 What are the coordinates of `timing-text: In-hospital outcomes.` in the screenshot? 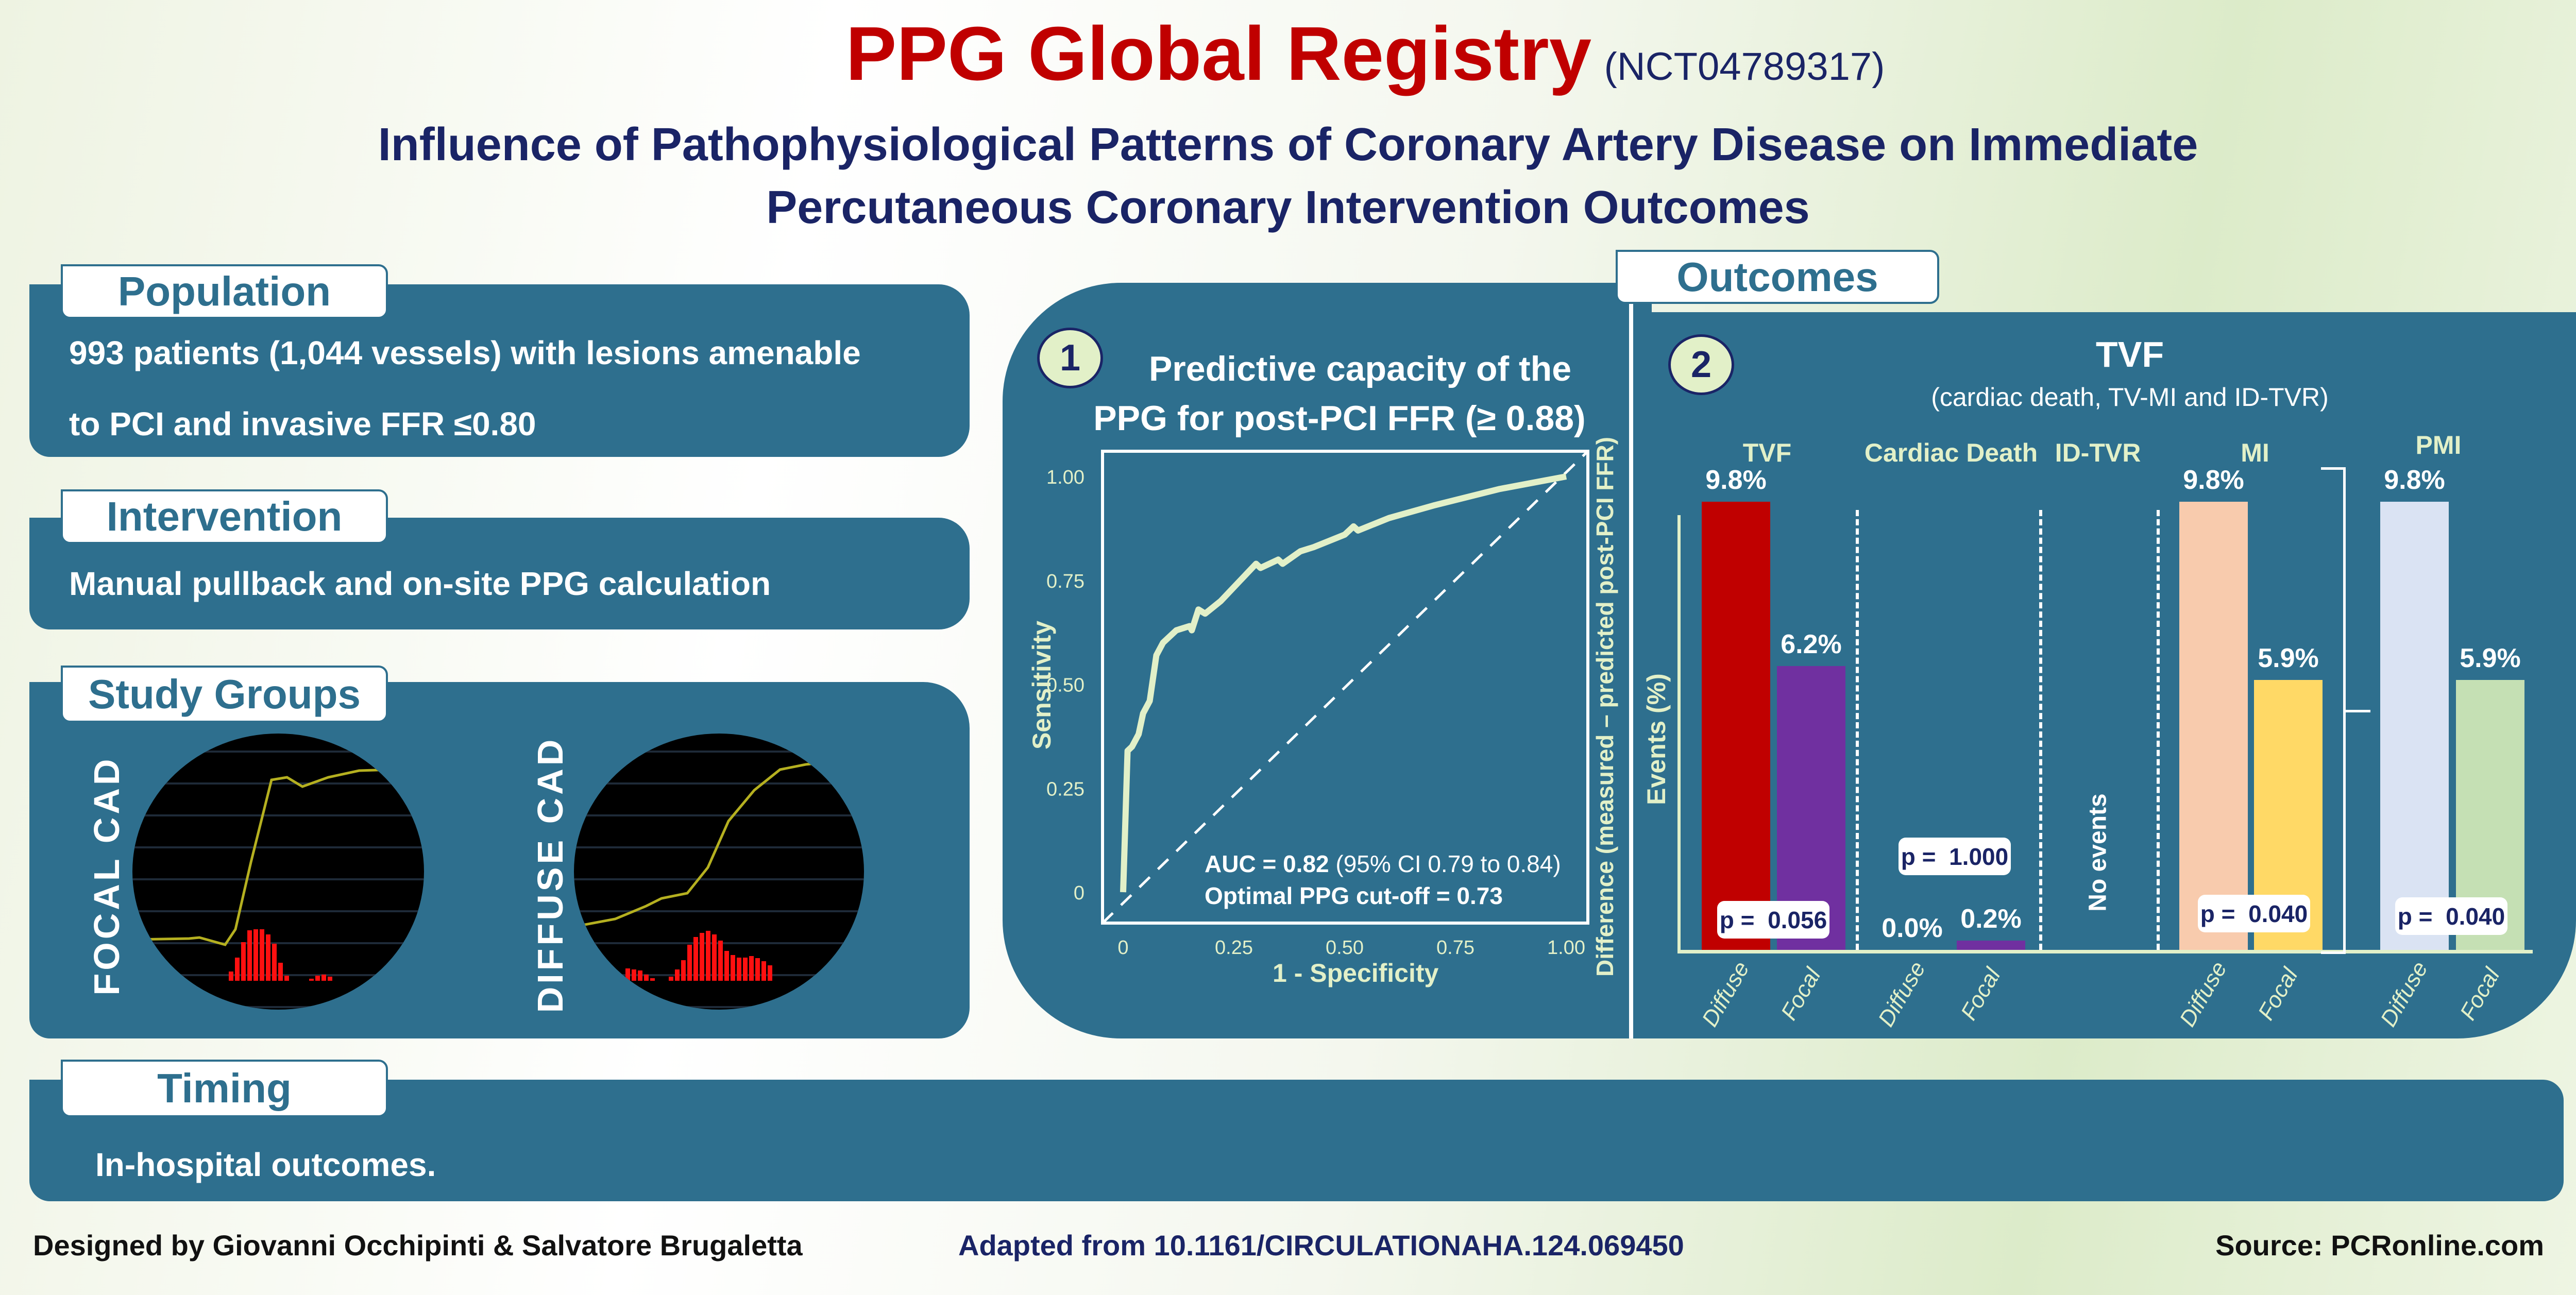 It's located at (265, 1164).